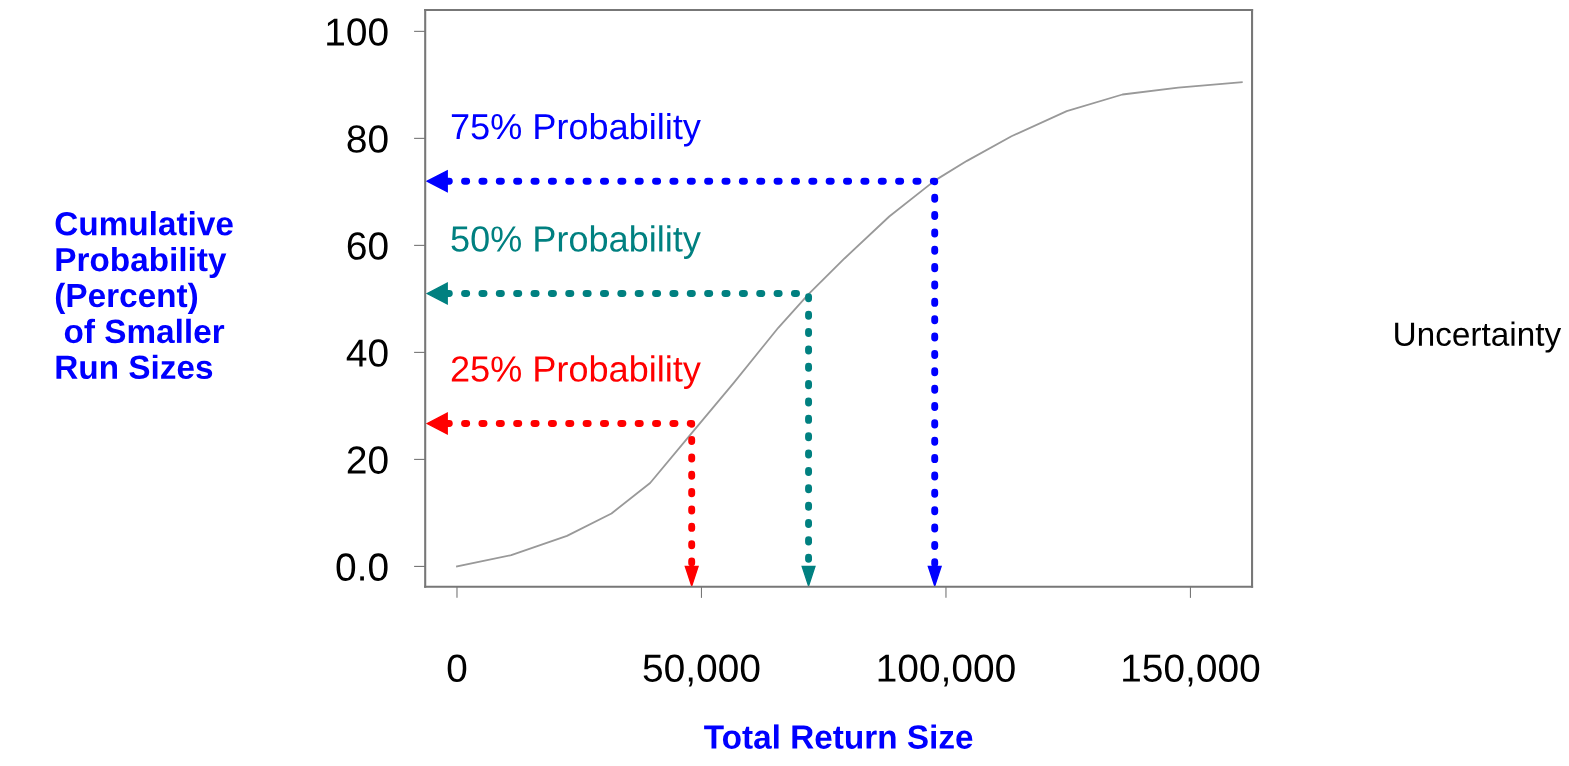 This screenshot has height=766, width=1569. What do you see at coordinates (1478, 337) in the screenshot?
I see `text: Uncertainty` at bounding box center [1478, 337].